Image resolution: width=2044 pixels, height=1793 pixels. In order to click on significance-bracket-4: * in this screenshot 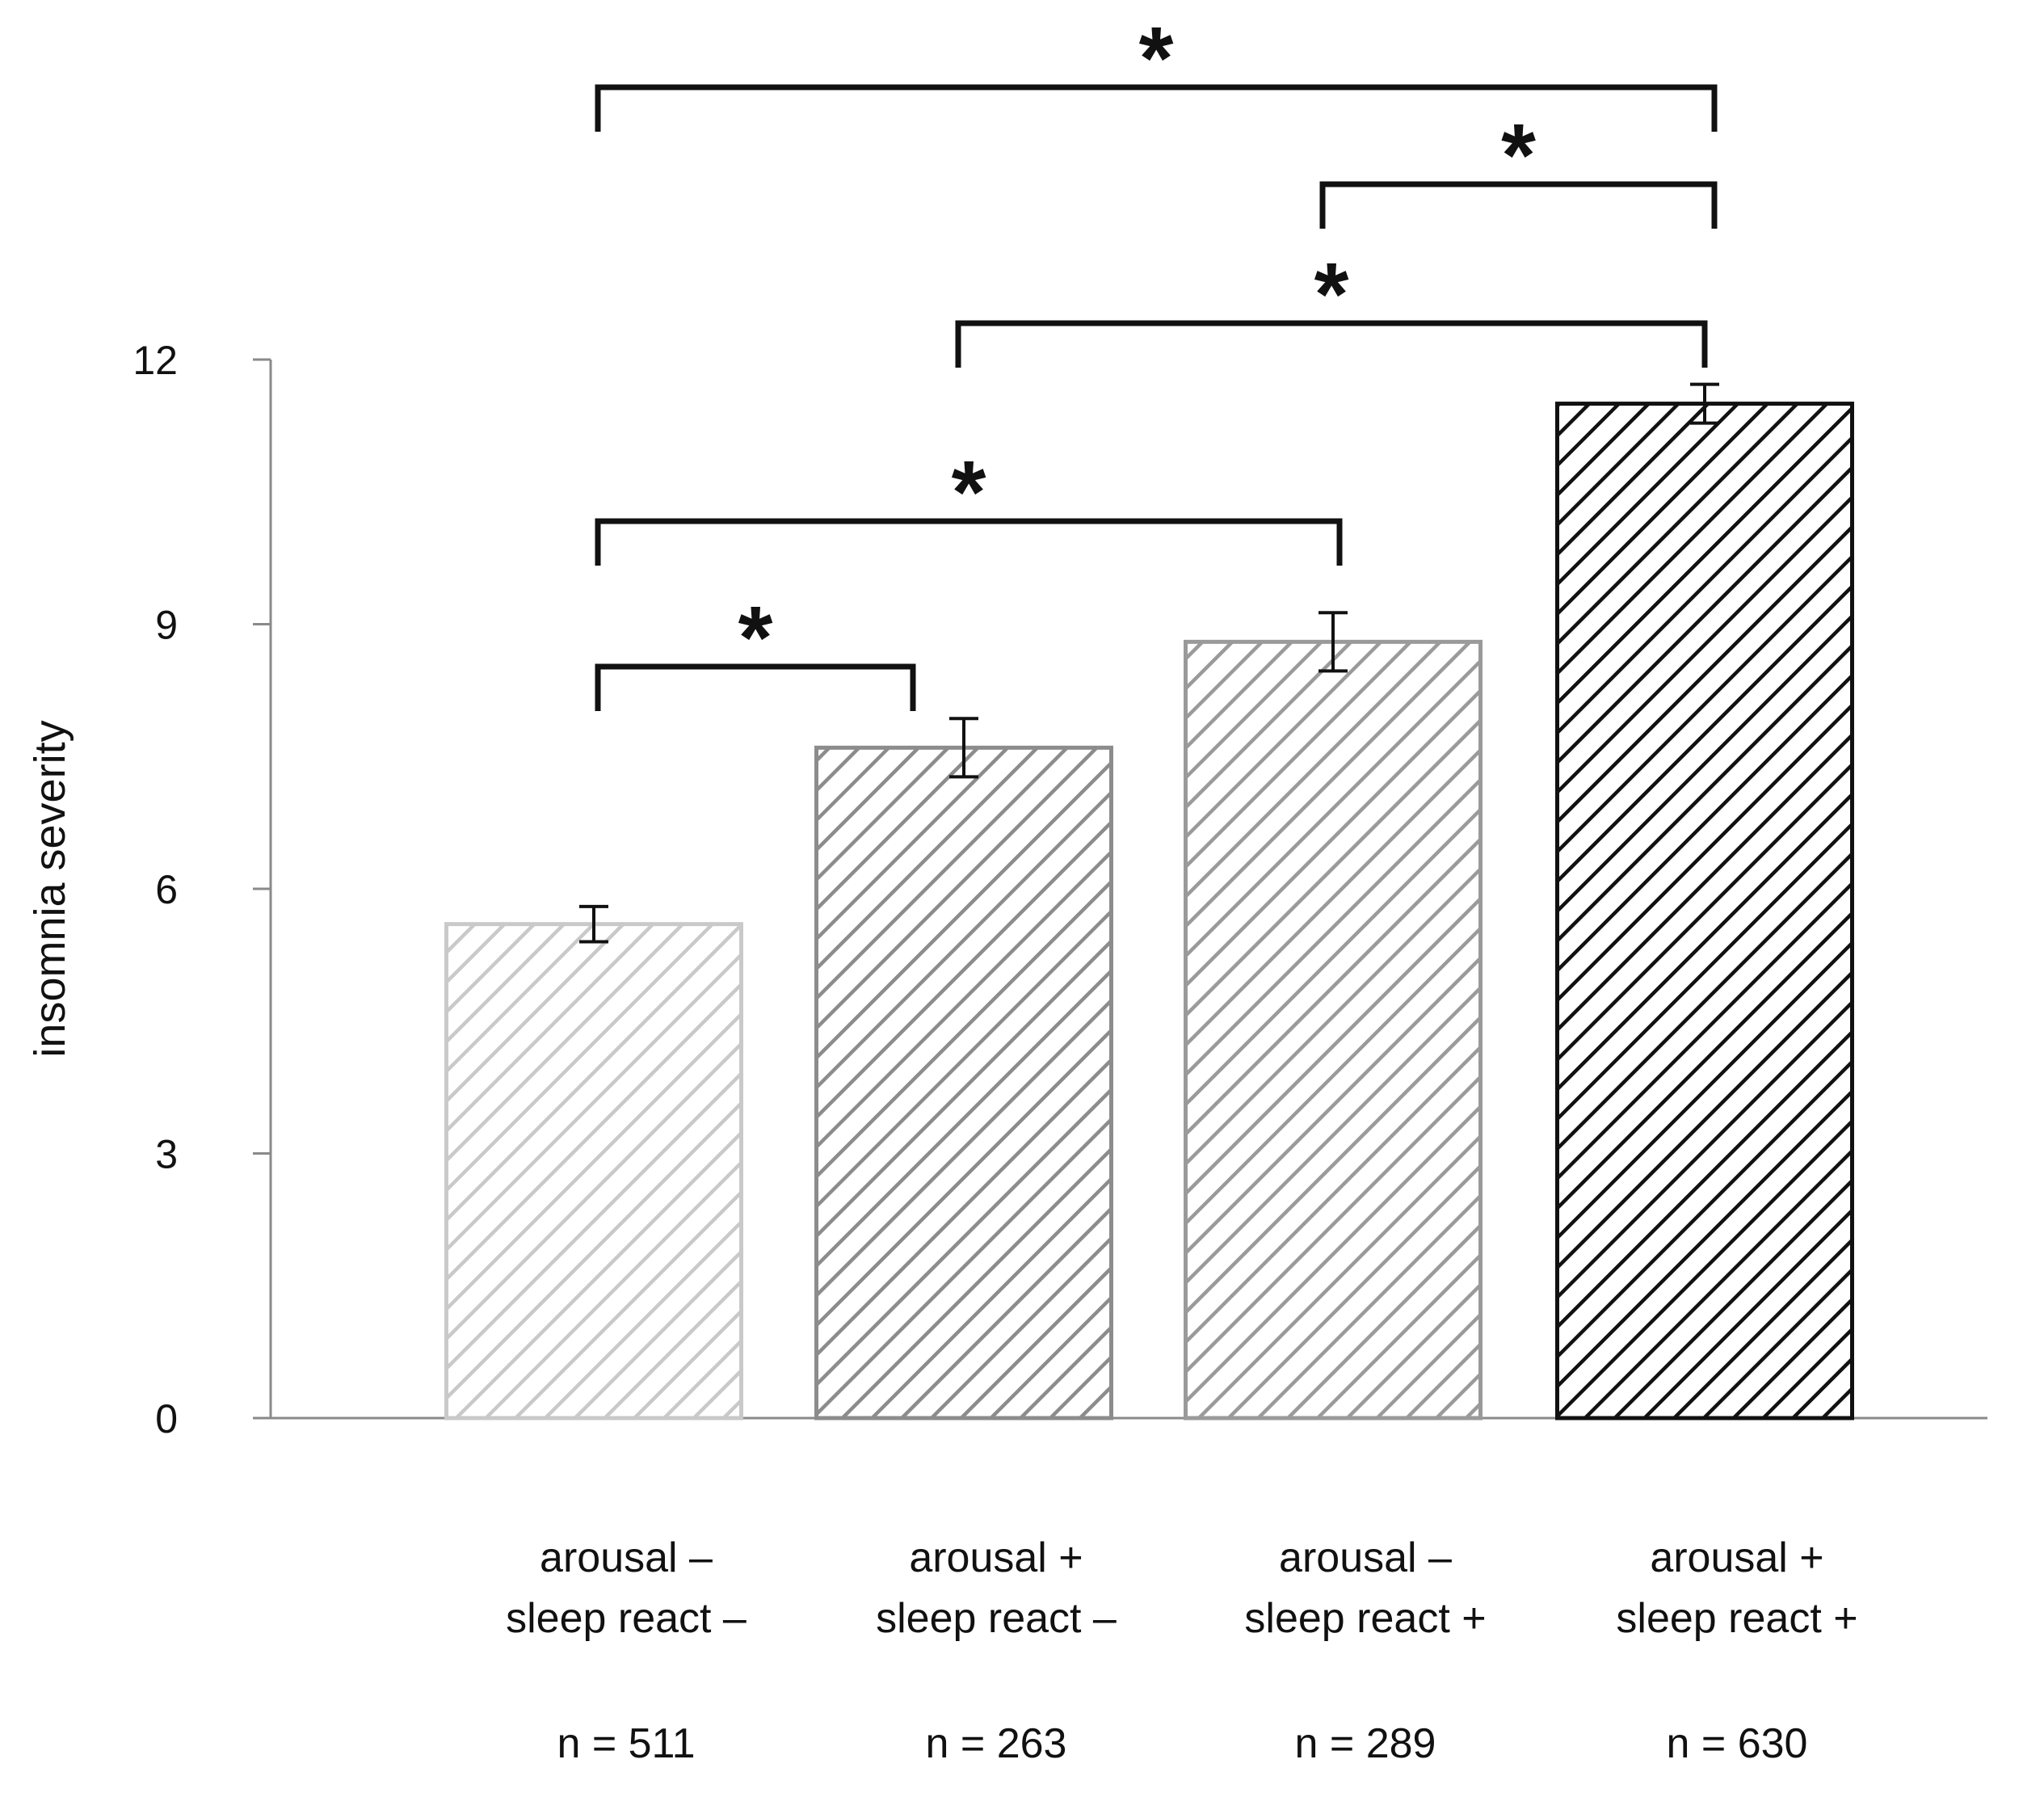, I will do `click(1518, 167)`.